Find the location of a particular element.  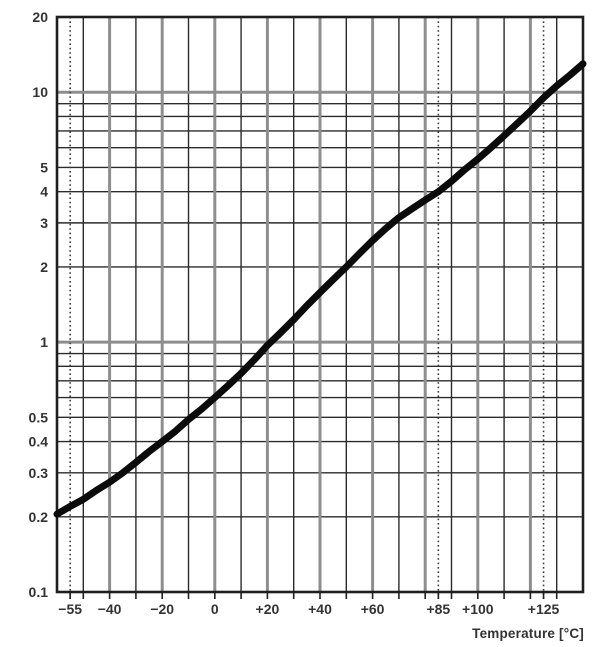

x-tick-label: +125 is located at coordinates (544, 609).